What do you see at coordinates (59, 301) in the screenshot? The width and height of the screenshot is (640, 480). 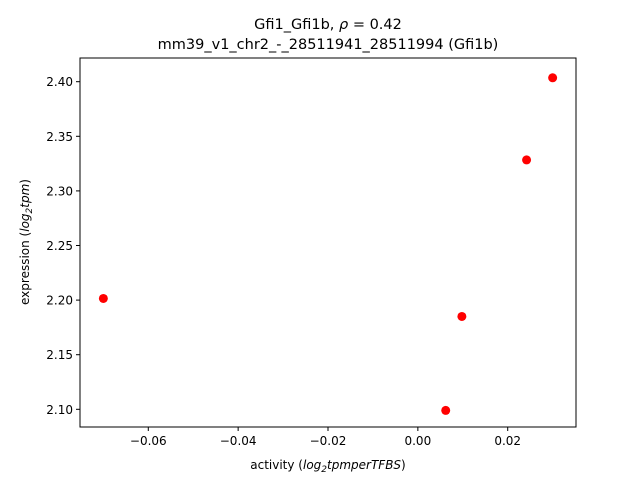 I see `y-tick-label: 2.20` at bounding box center [59, 301].